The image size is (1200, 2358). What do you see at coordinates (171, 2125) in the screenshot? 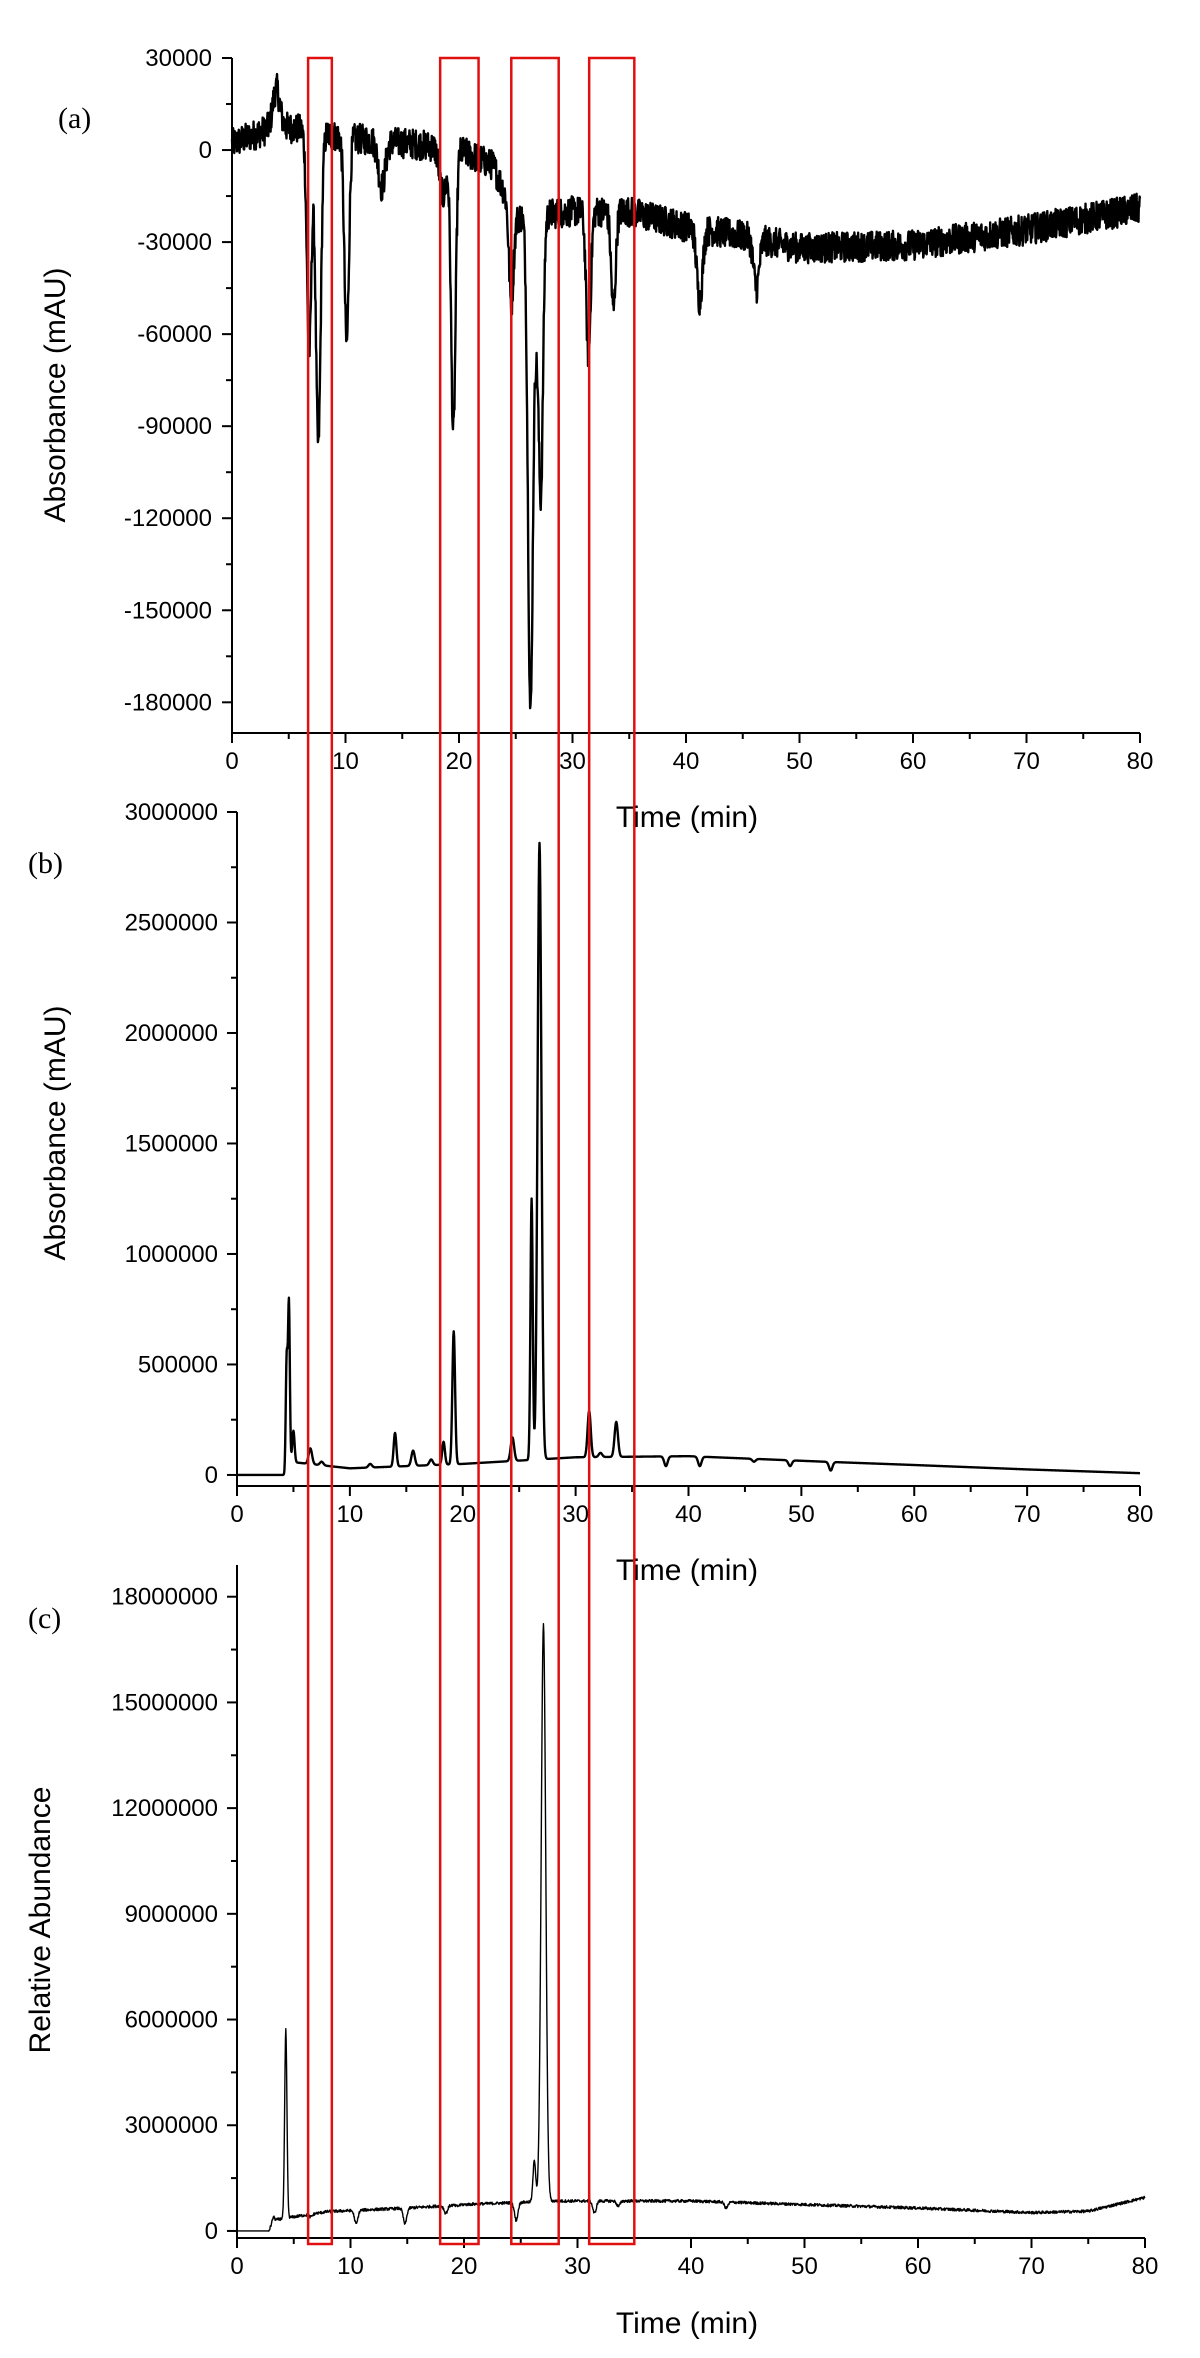
I see `panel-c-y-tick-label: 3000000` at bounding box center [171, 2125].